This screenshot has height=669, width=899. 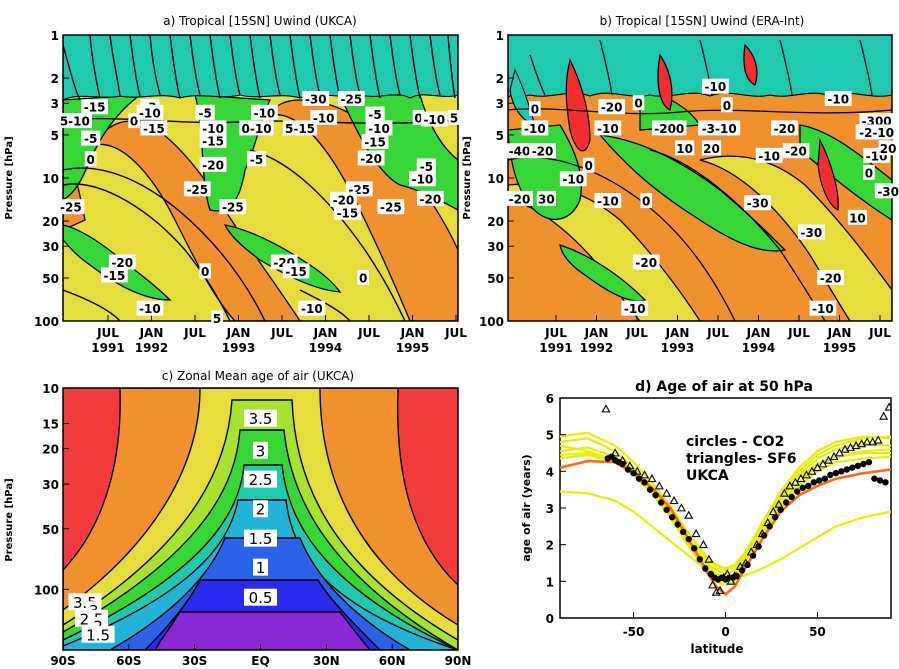 What do you see at coordinates (261, 480) in the screenshot?
I see `contour-label: 2.5` at bounding box center [261, 480].